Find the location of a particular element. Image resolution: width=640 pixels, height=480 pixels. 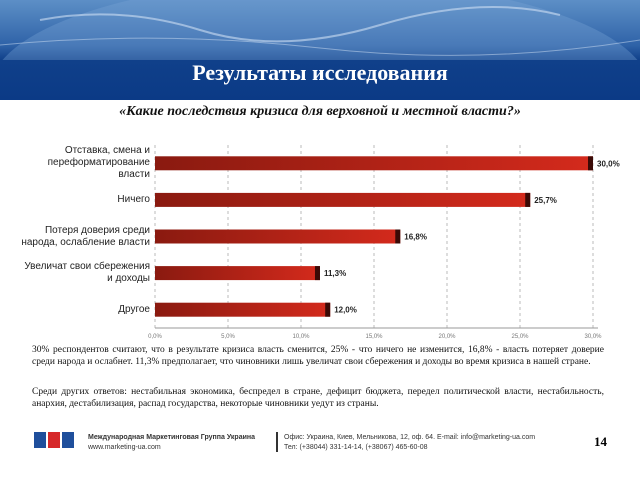

x-tick-label: 20,0% is located at coordinates (447, 337).